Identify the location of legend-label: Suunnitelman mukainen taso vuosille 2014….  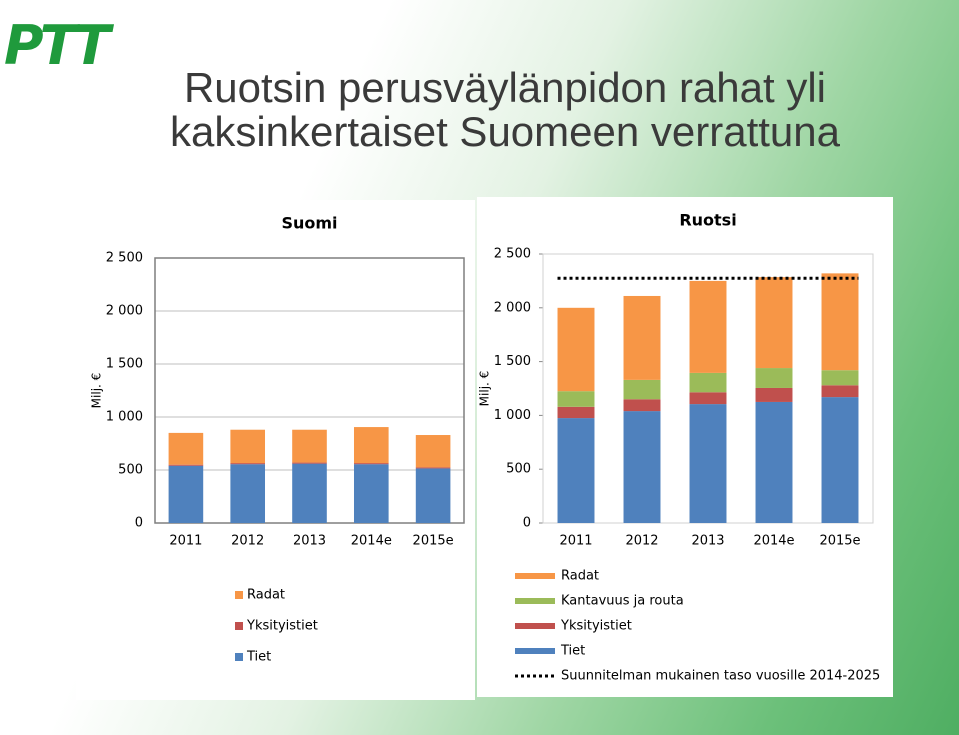
(720, 676).